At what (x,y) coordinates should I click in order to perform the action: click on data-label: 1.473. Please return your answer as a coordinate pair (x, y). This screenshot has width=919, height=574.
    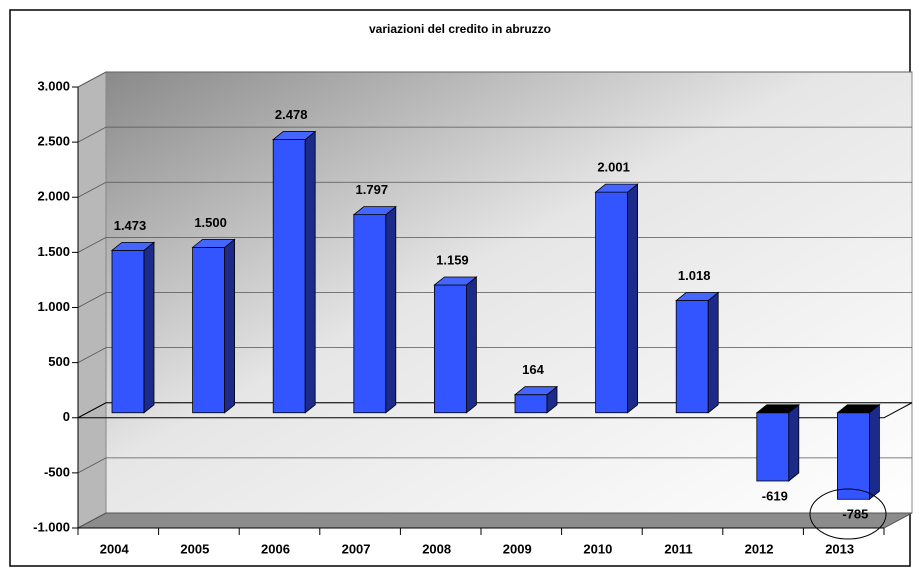
    Looking at the image, I should click on (130, 225).